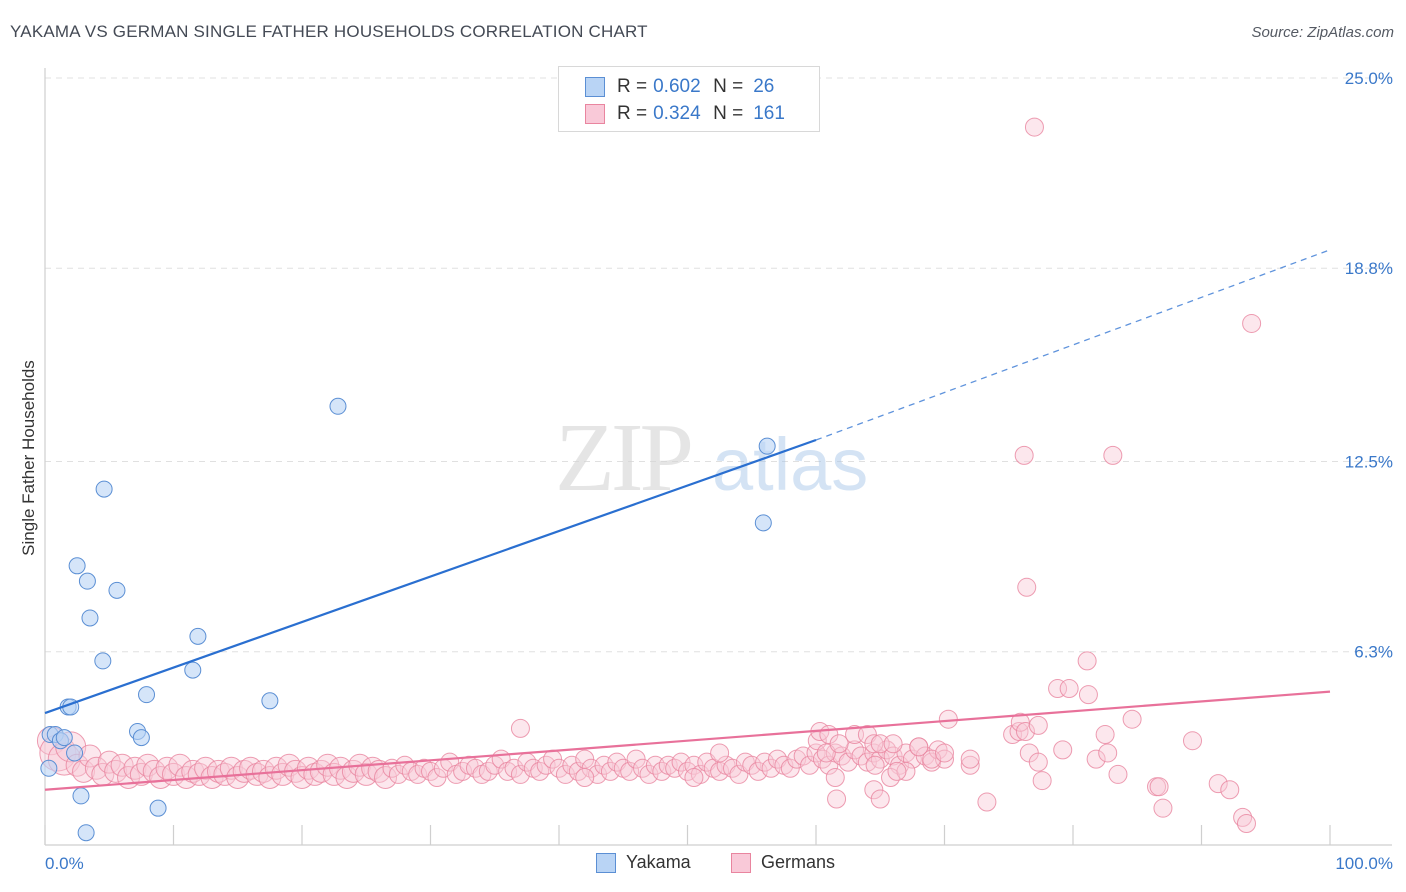  I want to click on legend-row-germans: R = 0.324 N = 161, so click(685, 114).